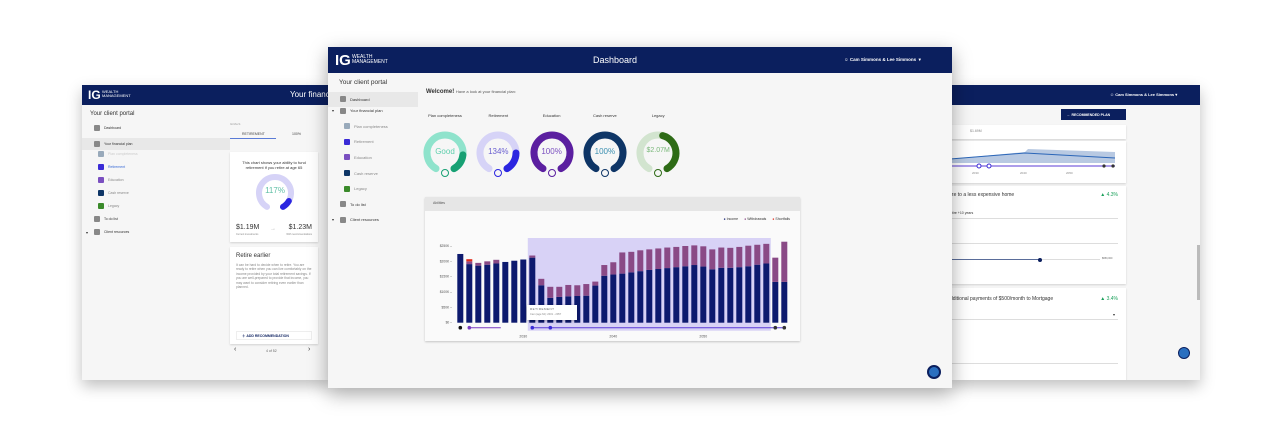 The image size is (1280, 445). Describe the element at coordinates (748, 294) in the screenshot. I see `bar-income-2055` at that location.